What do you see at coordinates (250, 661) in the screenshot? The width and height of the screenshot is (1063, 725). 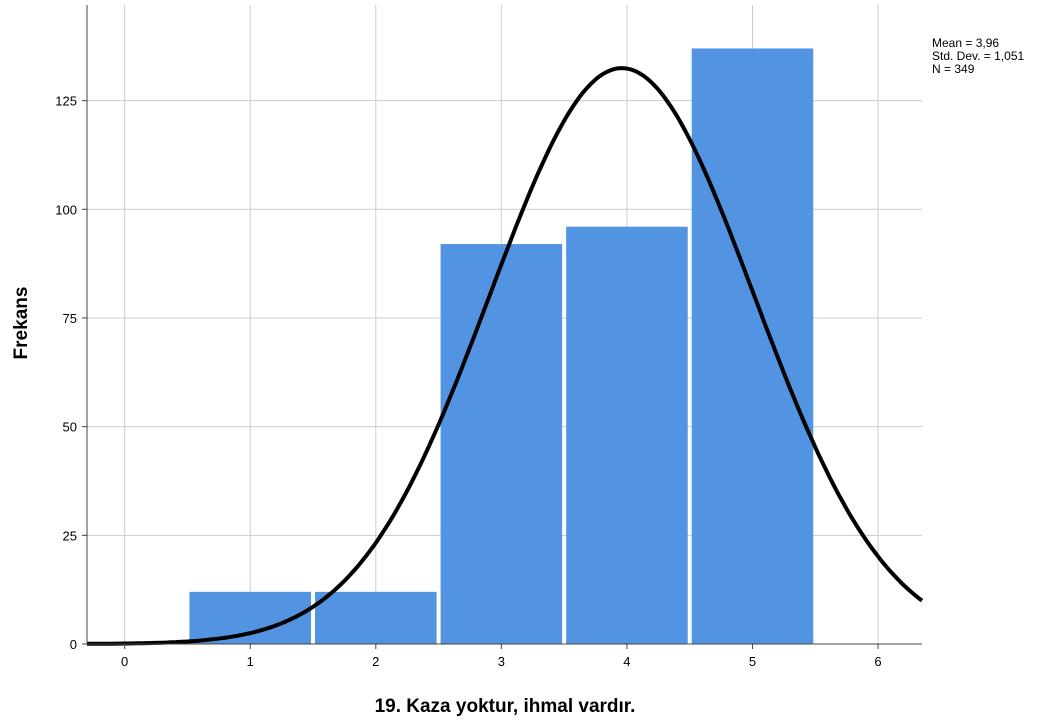 I see `x-tick-label-1: 1` at bounding box center [250, 661].